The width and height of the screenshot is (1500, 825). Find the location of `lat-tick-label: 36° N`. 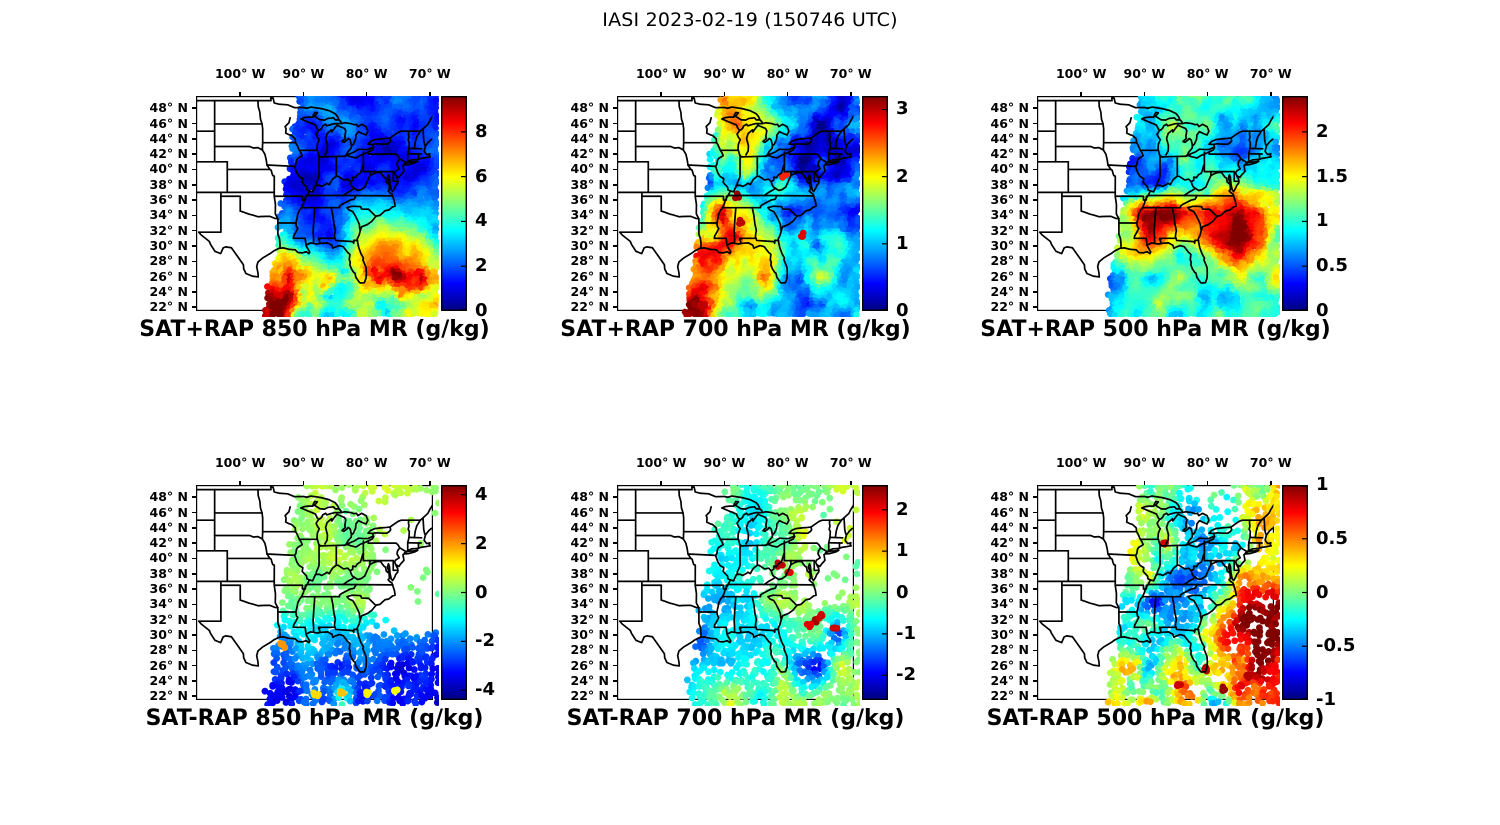

lat-tick-label: 36° N is located at coordinates (1009, 589).